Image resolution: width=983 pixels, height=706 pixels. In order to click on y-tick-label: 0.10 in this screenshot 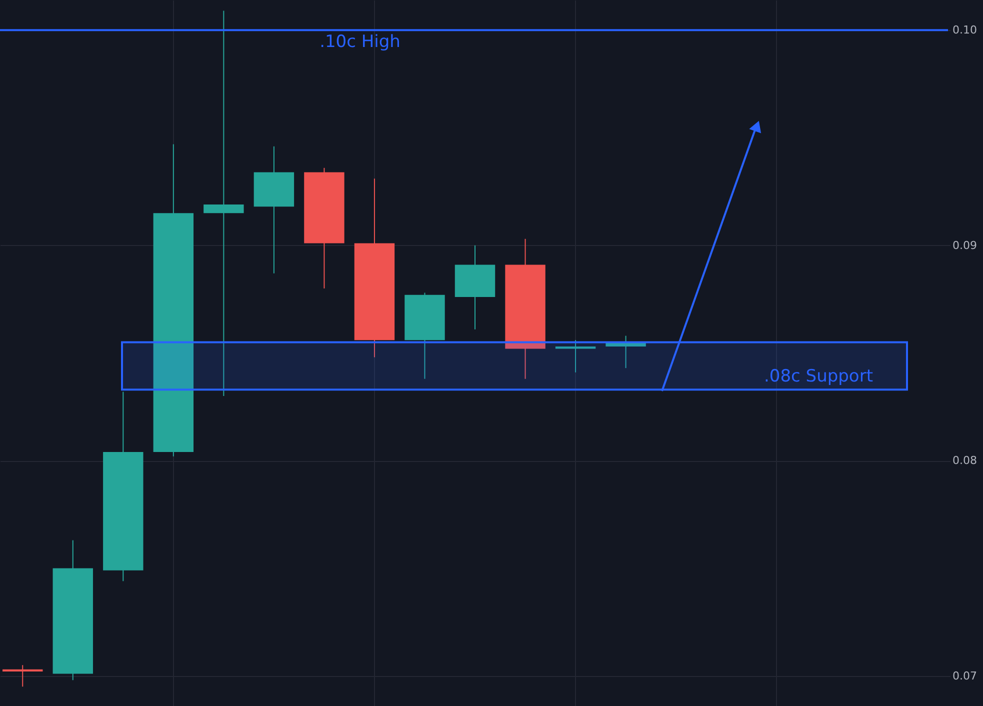, I will do `click(964, 30)`.